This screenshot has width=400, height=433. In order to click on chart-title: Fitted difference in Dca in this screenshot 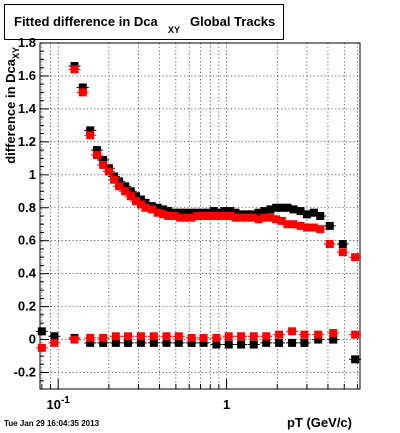, I will do `click(86, 21)`.